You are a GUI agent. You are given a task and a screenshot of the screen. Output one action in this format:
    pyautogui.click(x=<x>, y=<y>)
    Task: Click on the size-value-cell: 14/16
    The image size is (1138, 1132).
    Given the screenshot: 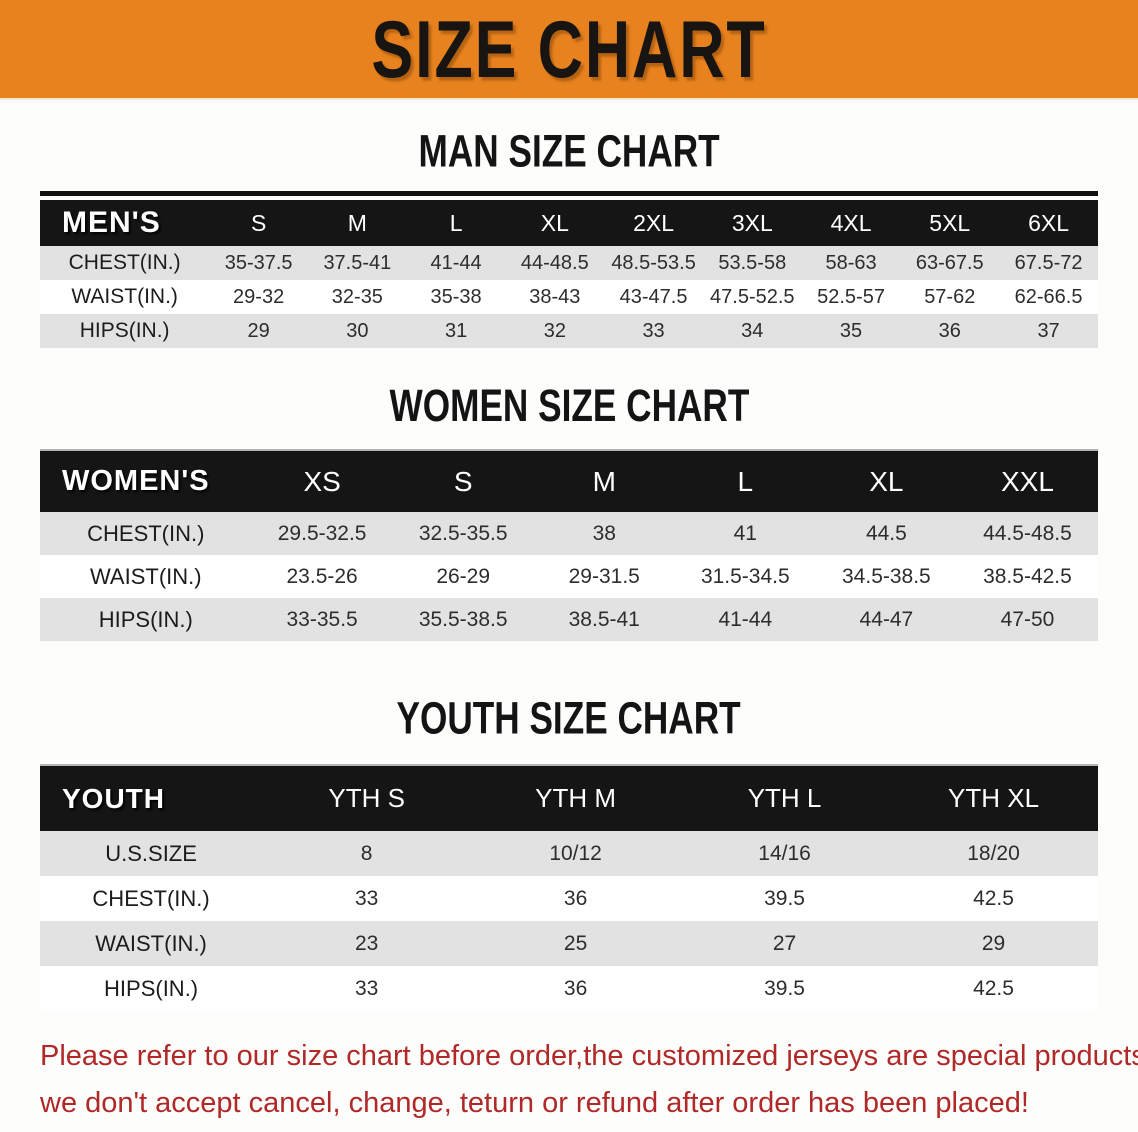 What is the action you would take?
    pyautogui.click(x=784, y=853)
    